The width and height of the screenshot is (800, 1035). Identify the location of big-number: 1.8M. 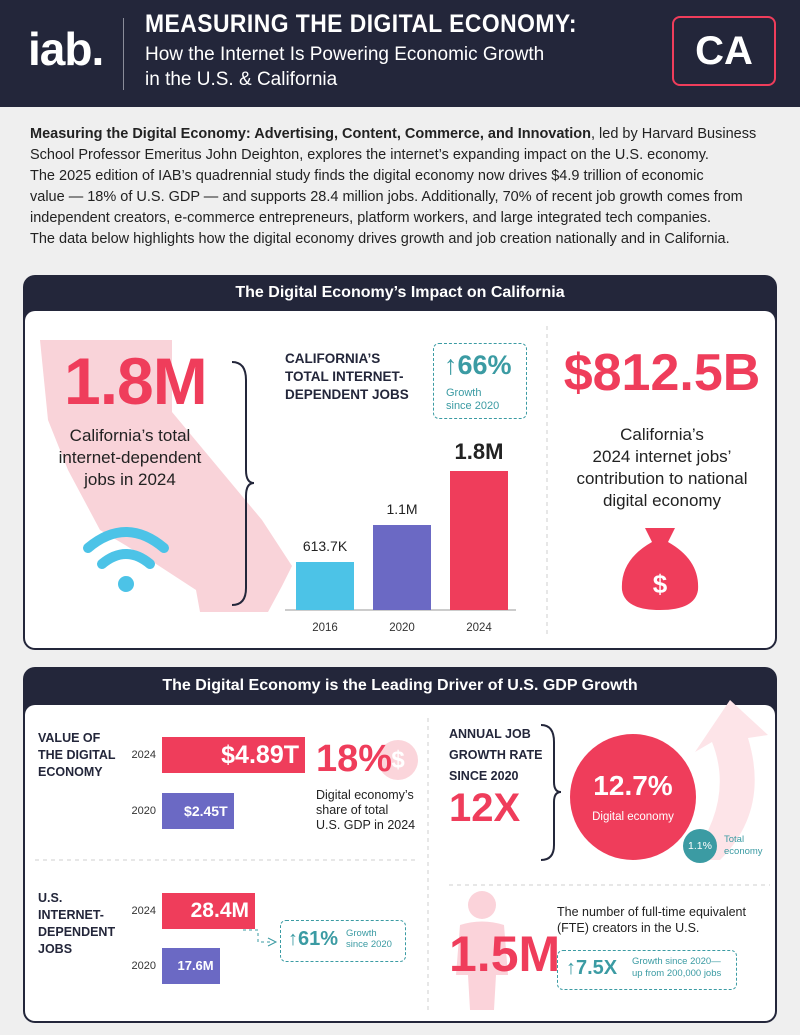
(136, 381).